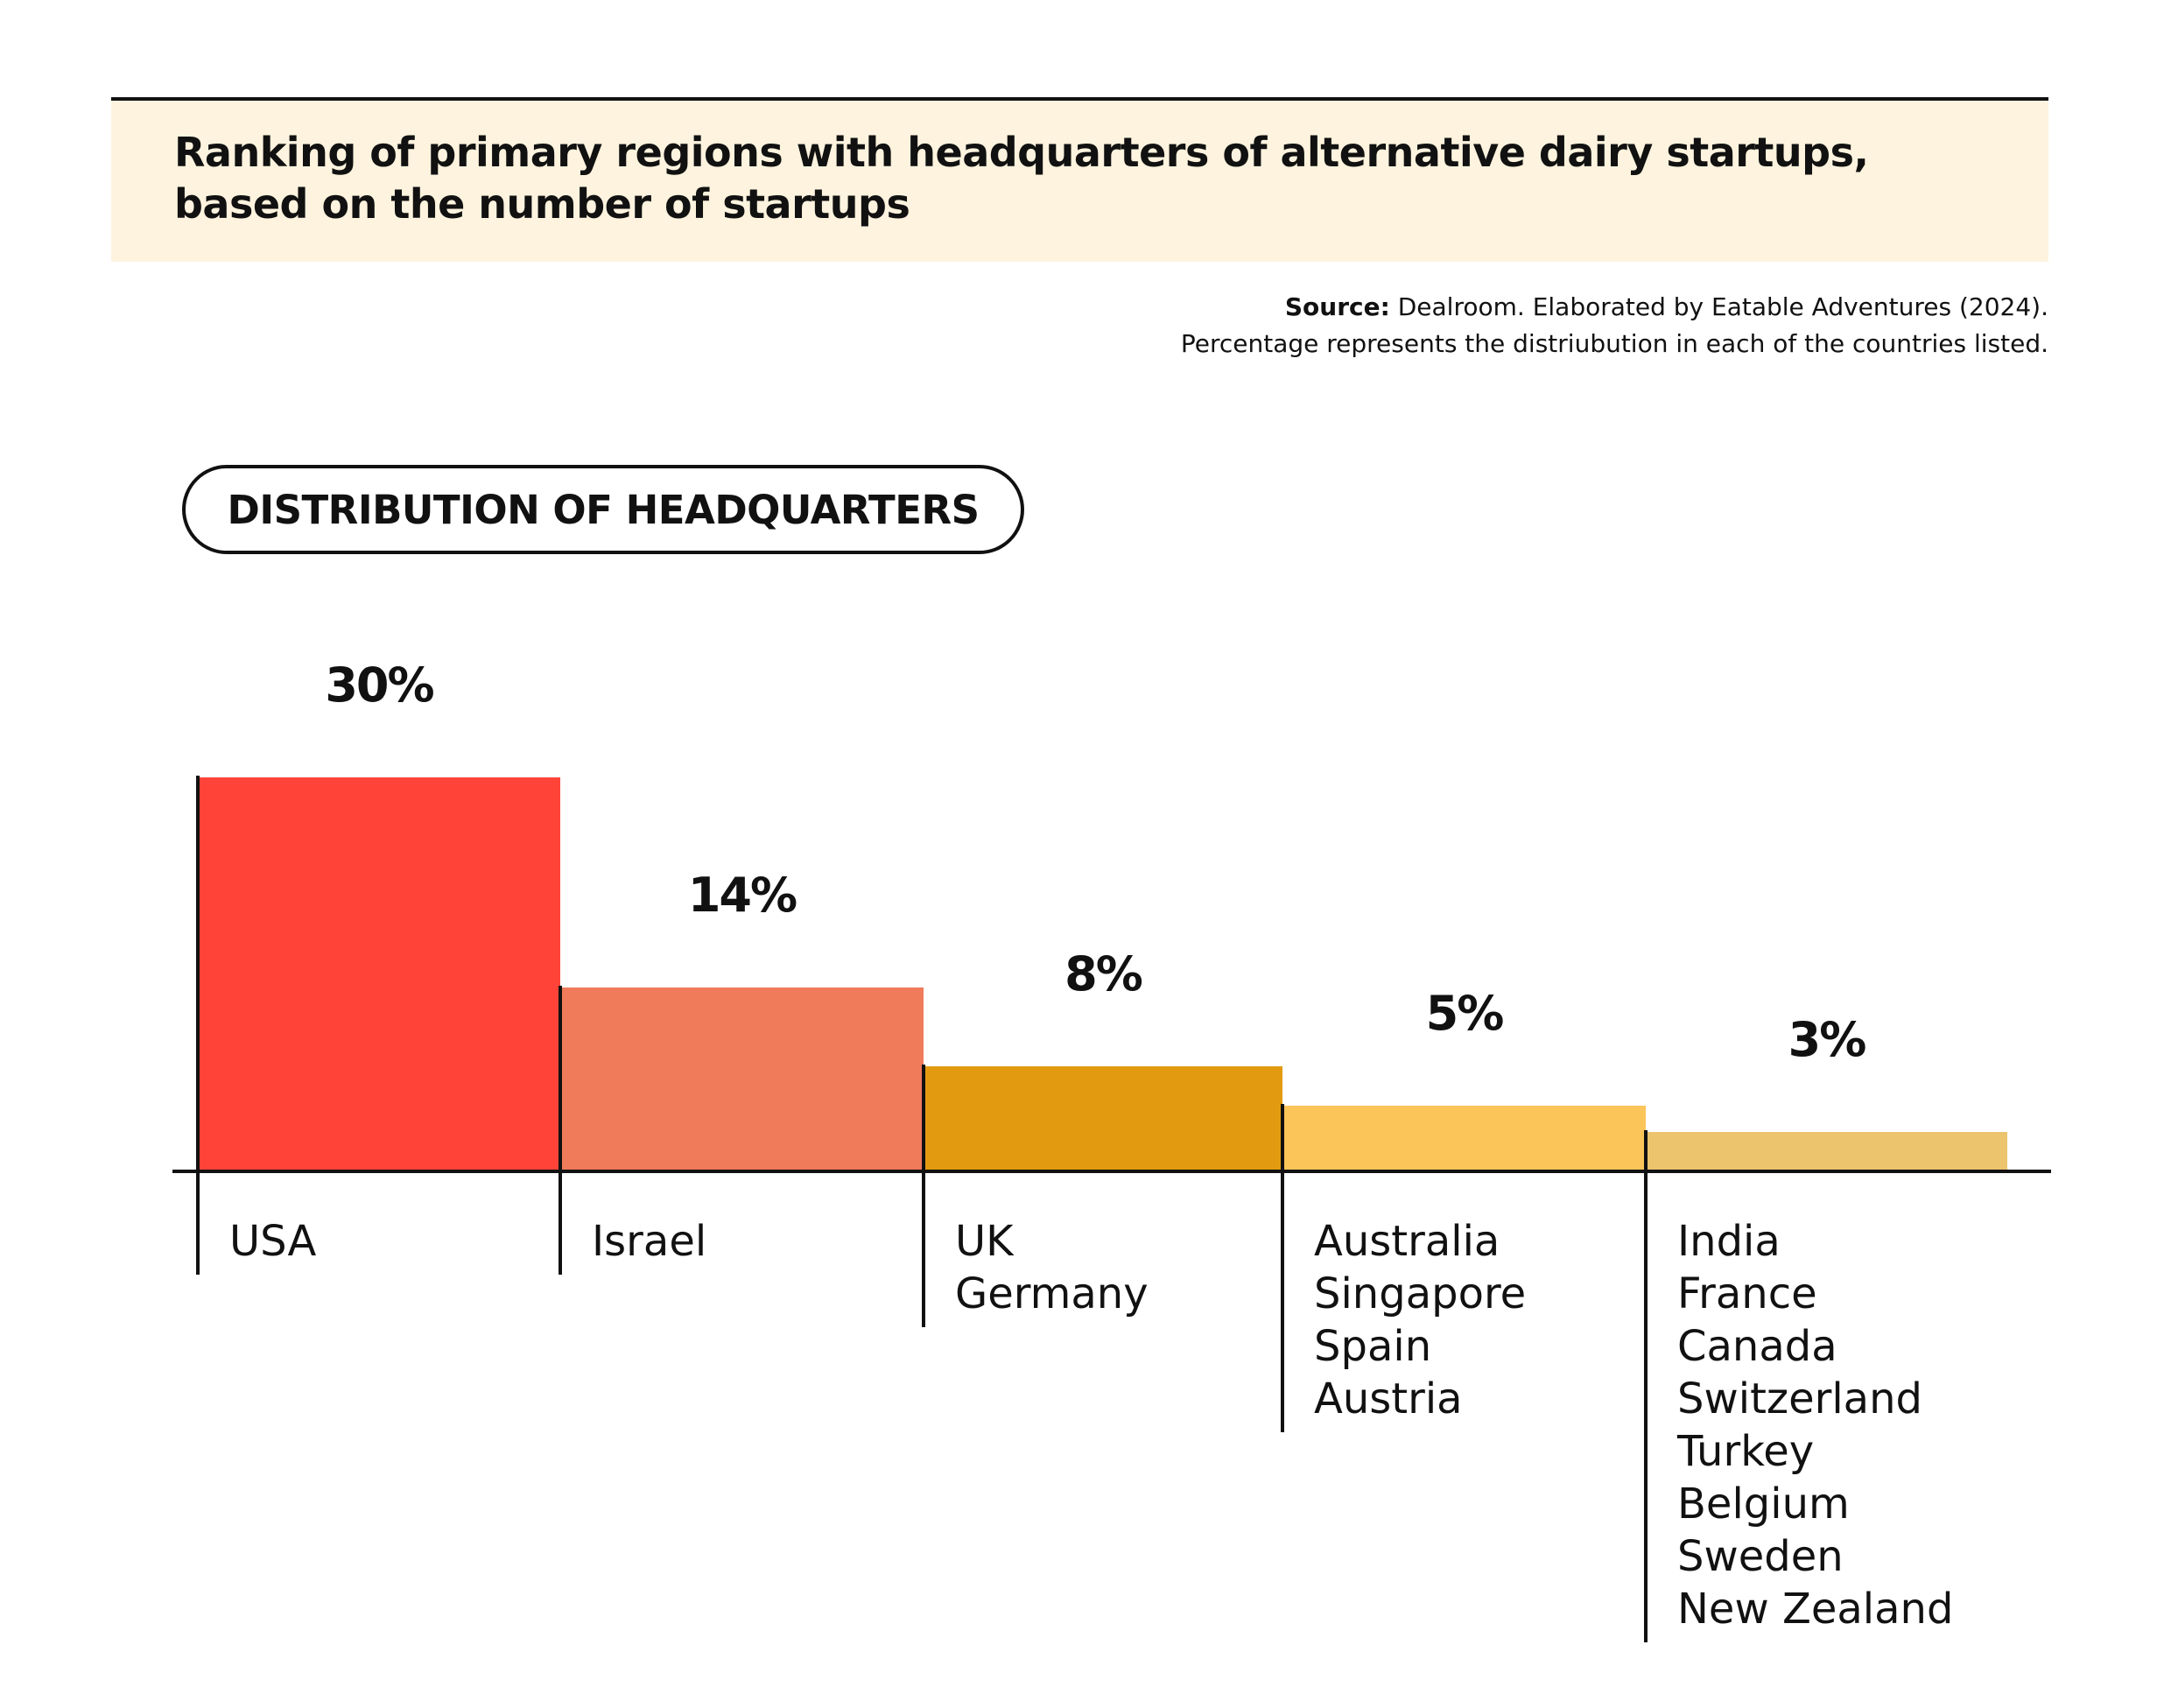 This screenshot has height=1708, width=2171. I want to click on category-label-canada: Canada, so click(1757, 1346).